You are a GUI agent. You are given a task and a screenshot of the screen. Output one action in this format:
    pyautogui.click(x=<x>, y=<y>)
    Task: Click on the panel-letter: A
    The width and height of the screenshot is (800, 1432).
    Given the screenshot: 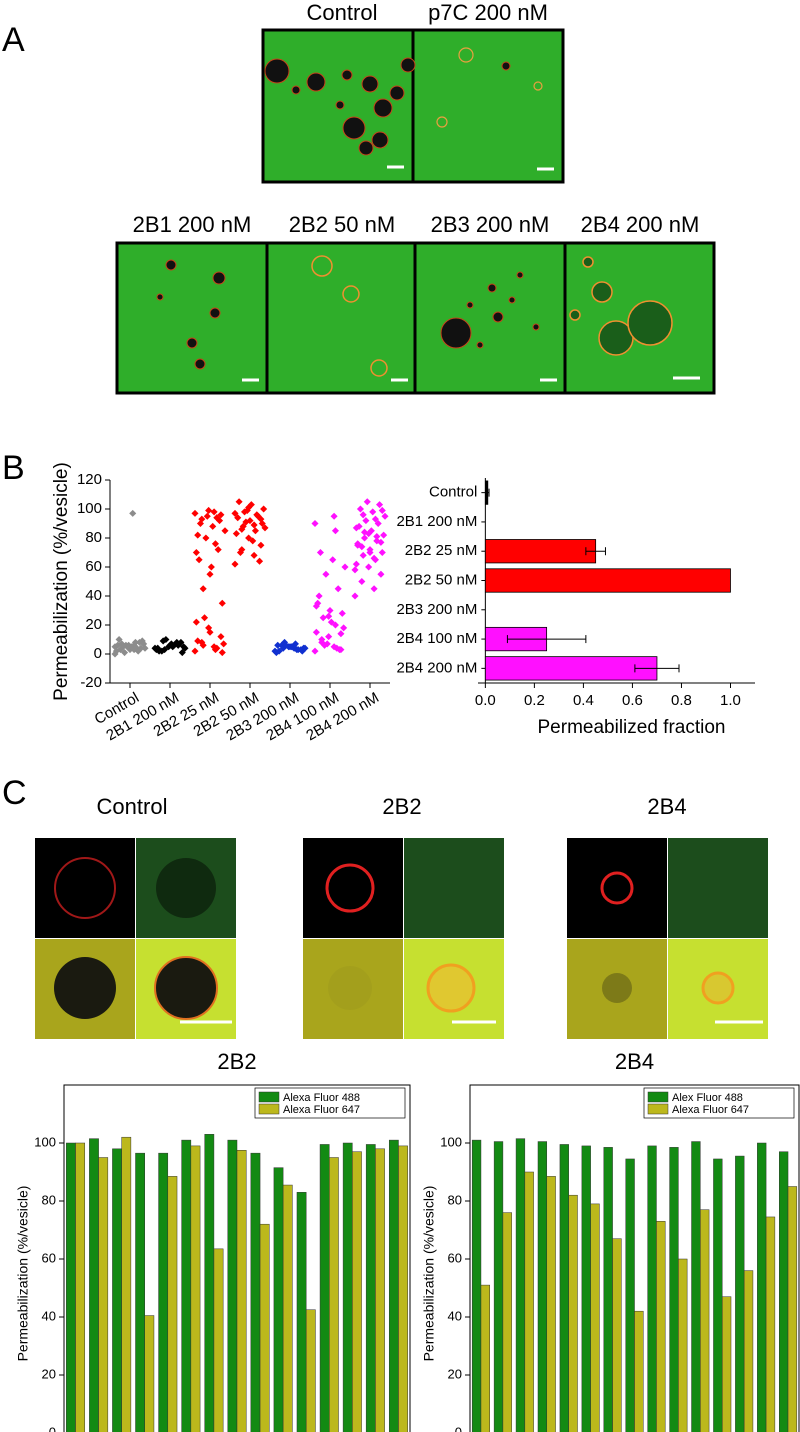 What is the action you would take?
    pyautogui.click(x=13, y=40)
    